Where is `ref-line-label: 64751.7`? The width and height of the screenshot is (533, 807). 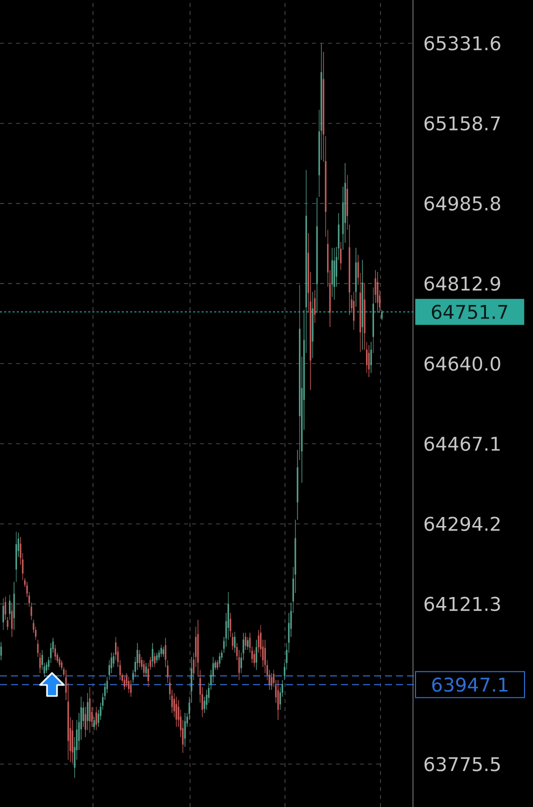
ref-line-label: 64751.7 is located at coordinates (470, 312).